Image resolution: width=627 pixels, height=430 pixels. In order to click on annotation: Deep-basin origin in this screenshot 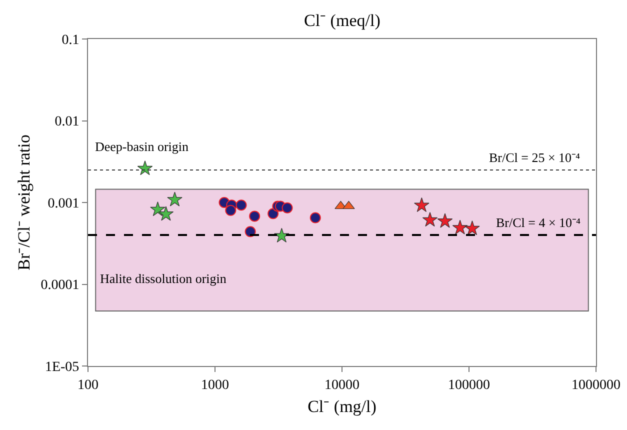, I will do `click(142, 146)`.